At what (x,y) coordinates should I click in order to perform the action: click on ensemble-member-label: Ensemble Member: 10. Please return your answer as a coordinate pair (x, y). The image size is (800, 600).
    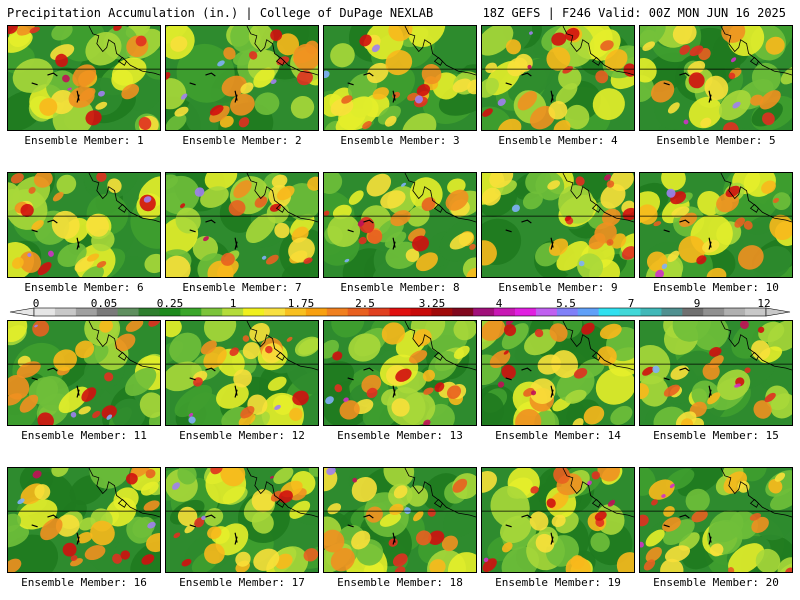
    Looking at the image, I should click on (716, 287).